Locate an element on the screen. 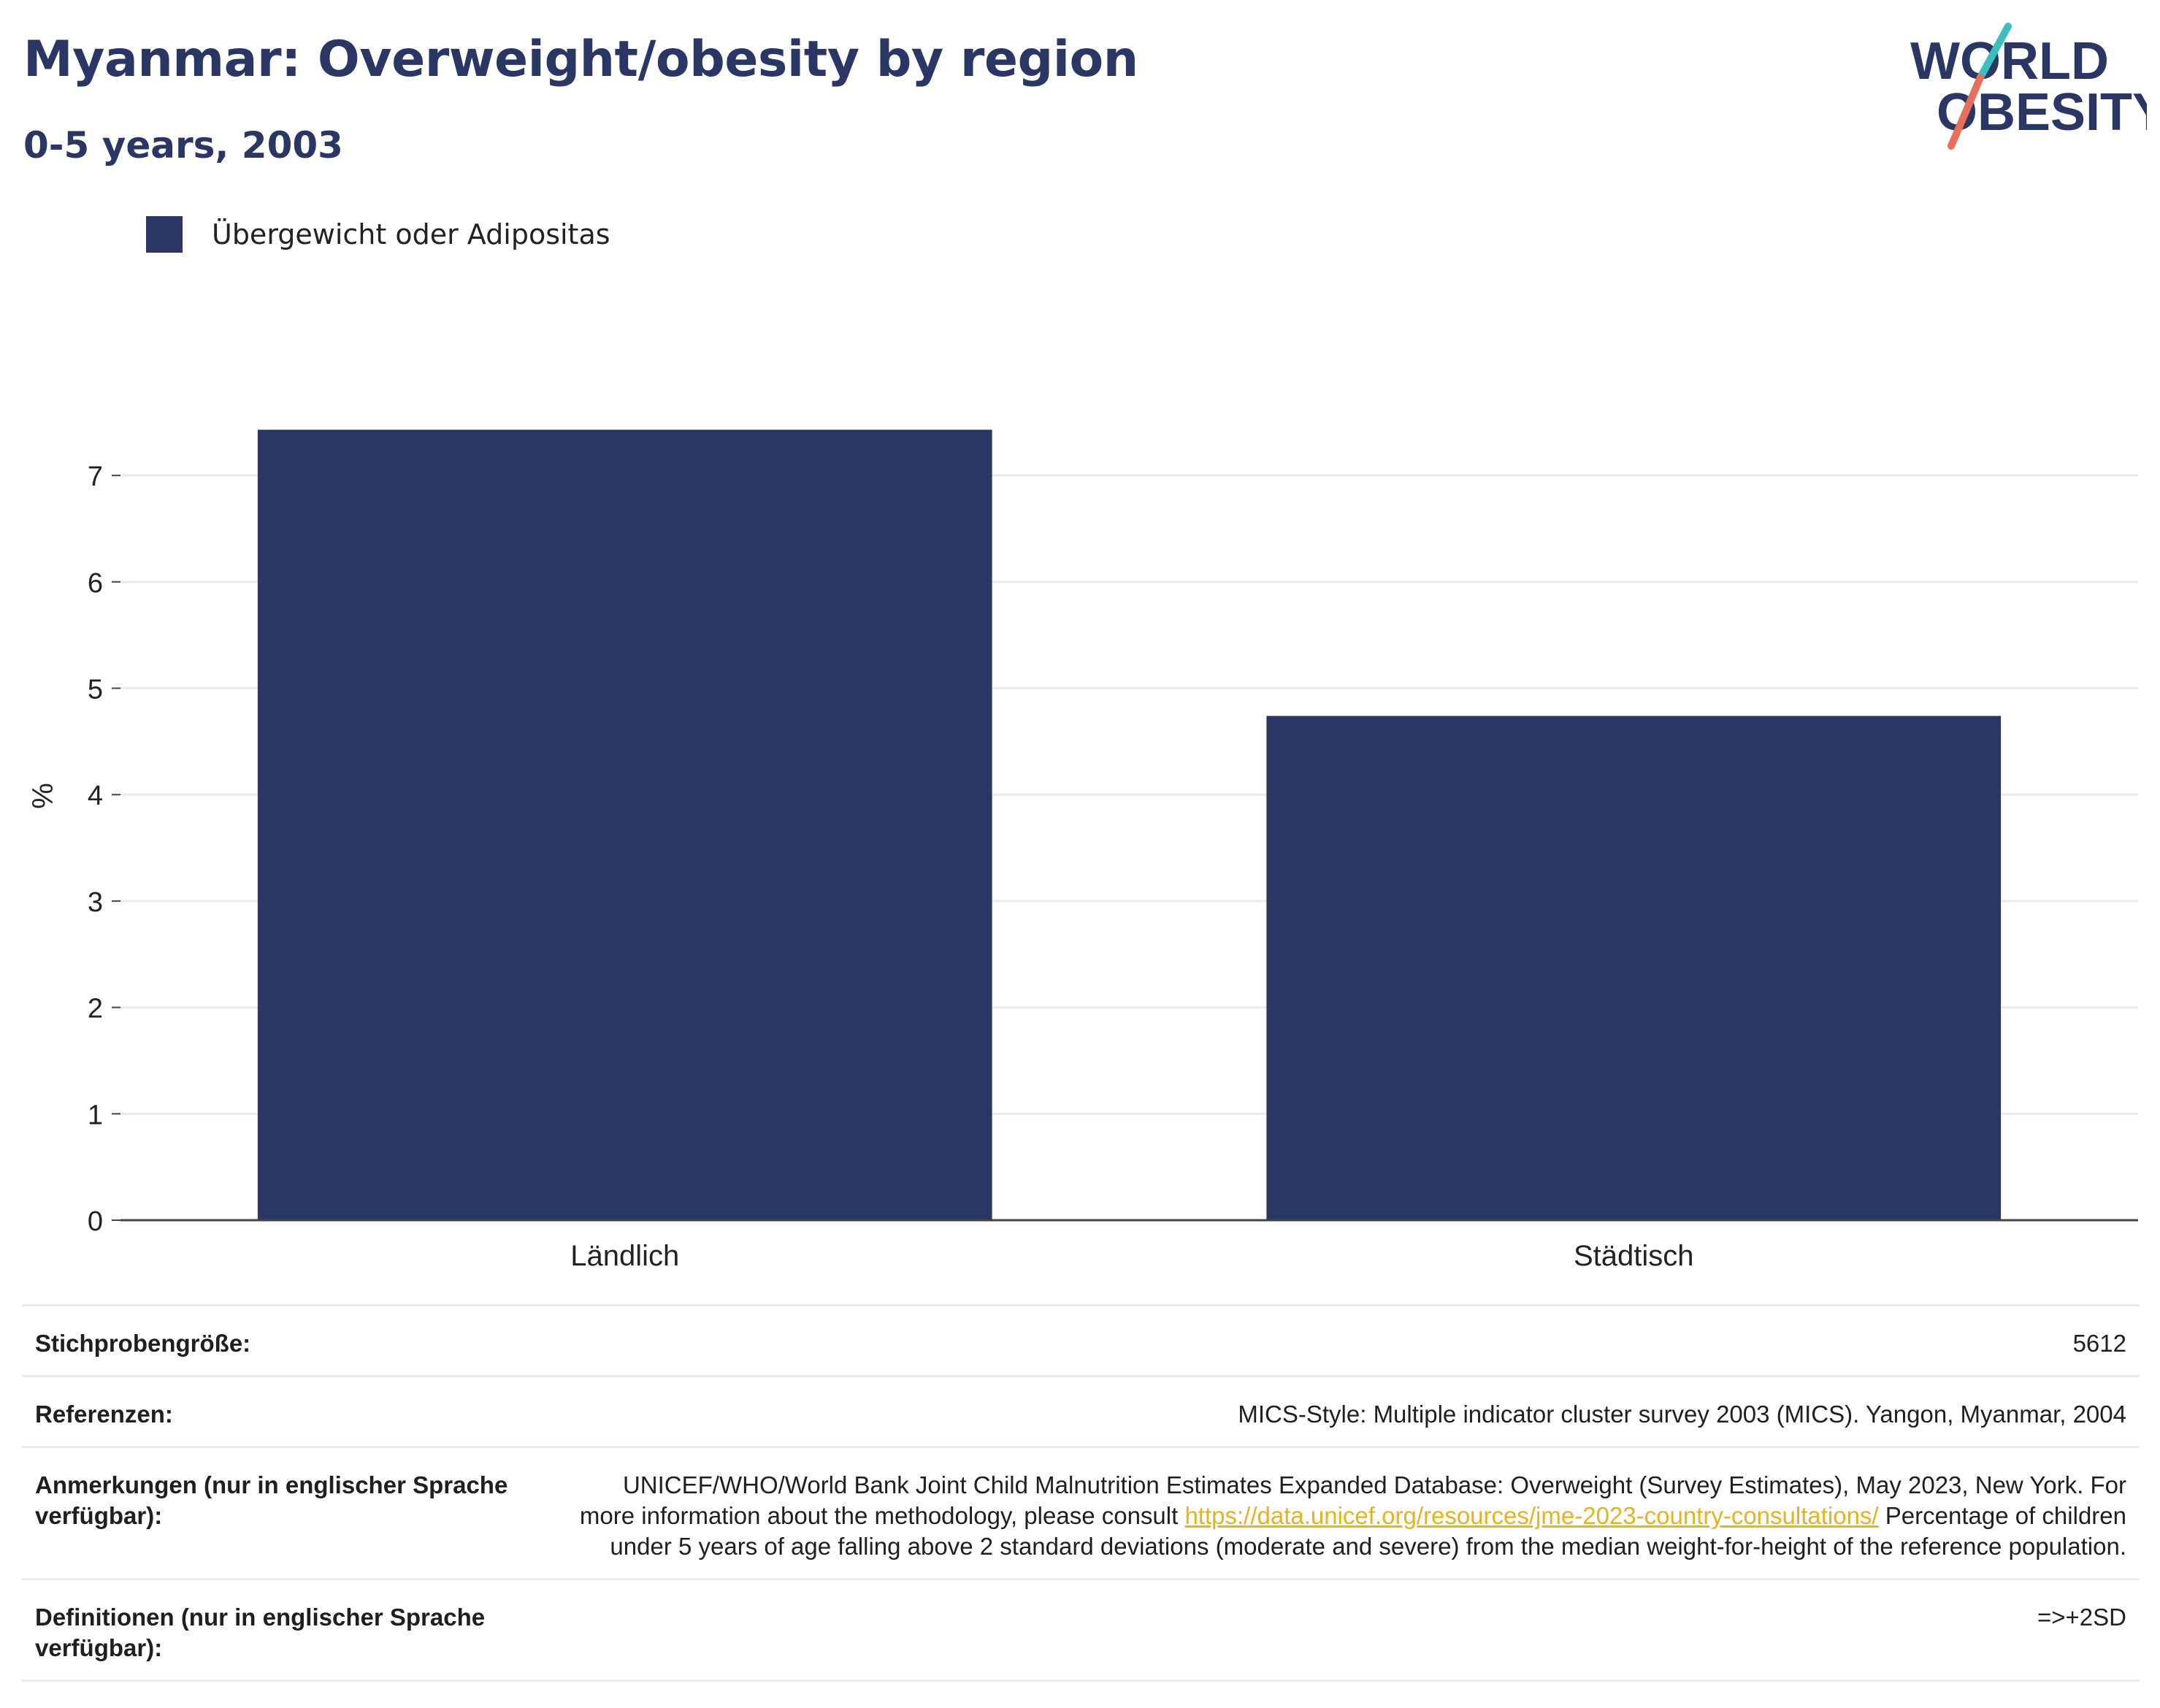 The height and width of the screenshot is (1708, 2160). y-tick-label: 2 is located at coordinates (95, 1009).